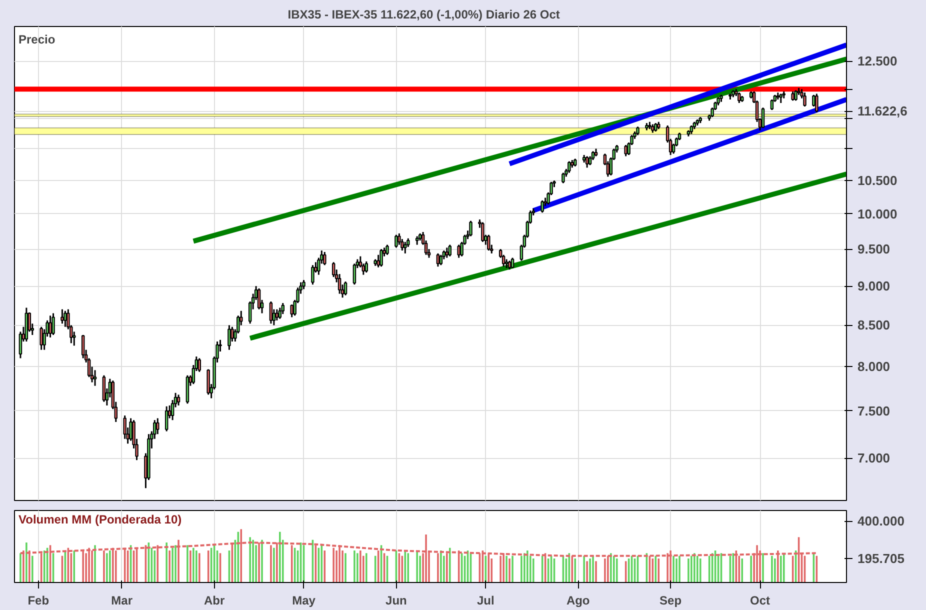  I want to click on x-tick-label: Feb, so click(39, 601).